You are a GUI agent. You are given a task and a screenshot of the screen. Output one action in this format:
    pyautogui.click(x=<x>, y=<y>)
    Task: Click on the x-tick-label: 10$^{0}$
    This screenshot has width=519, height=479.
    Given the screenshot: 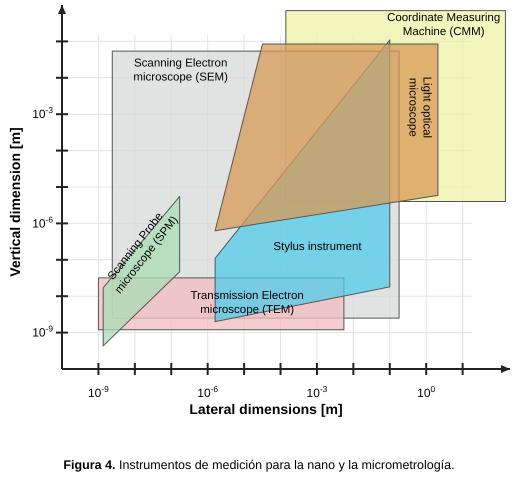 What is the action you would take?
    pyautogui.click(x=426, y=392)
    